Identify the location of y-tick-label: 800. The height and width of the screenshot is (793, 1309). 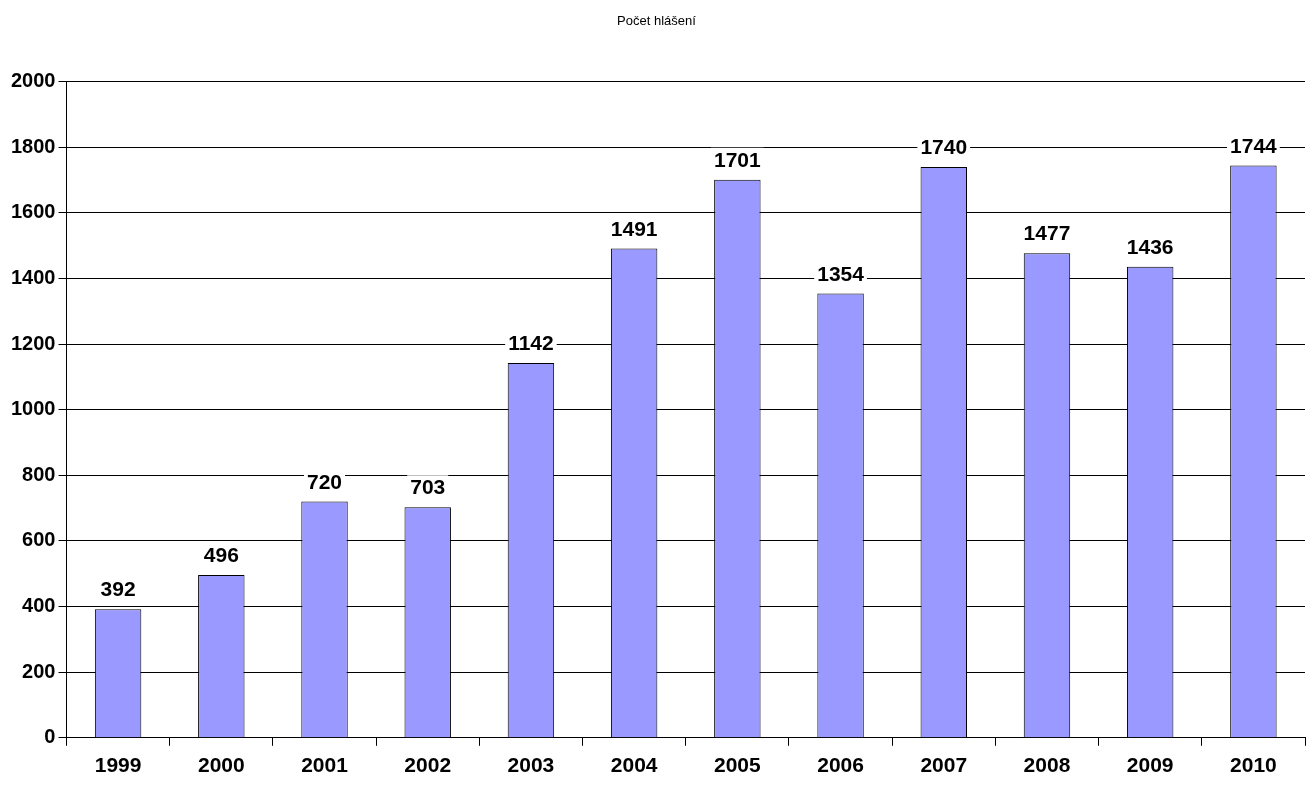
(39, 473).